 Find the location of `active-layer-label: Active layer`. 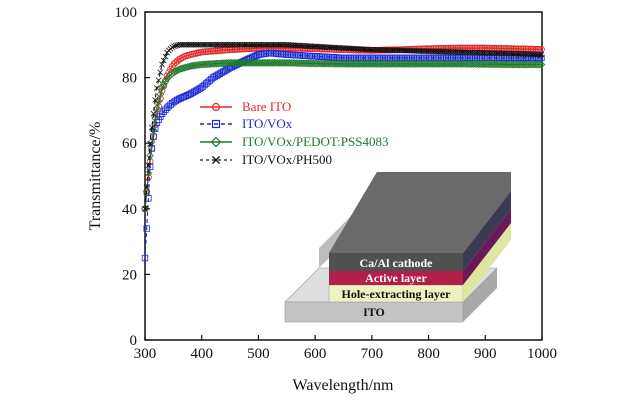

active-layer-label: Active layer is located at coordinates (396, 278).